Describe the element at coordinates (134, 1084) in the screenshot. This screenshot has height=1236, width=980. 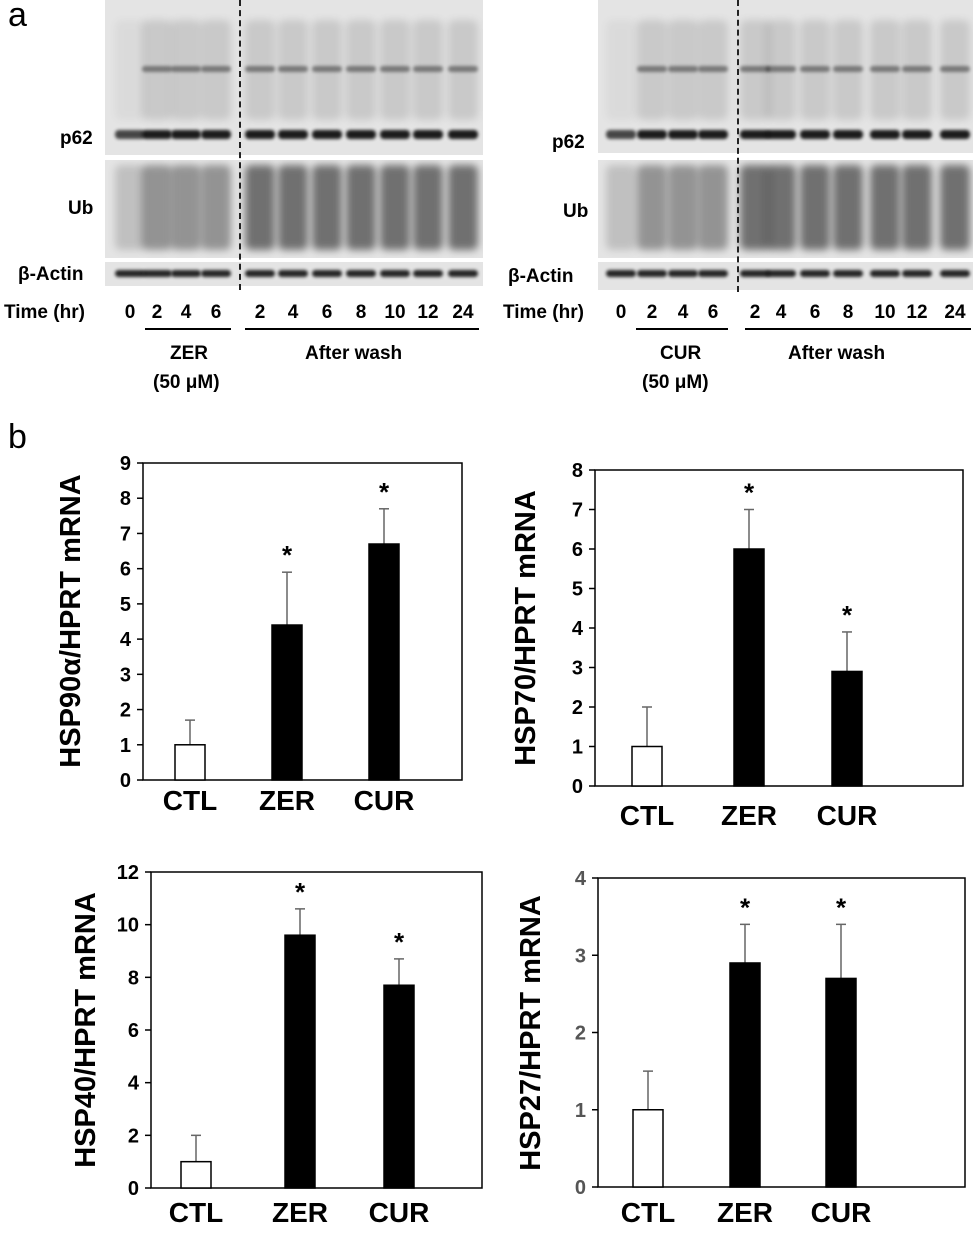
I see `y-tick-label: 4` at that location.